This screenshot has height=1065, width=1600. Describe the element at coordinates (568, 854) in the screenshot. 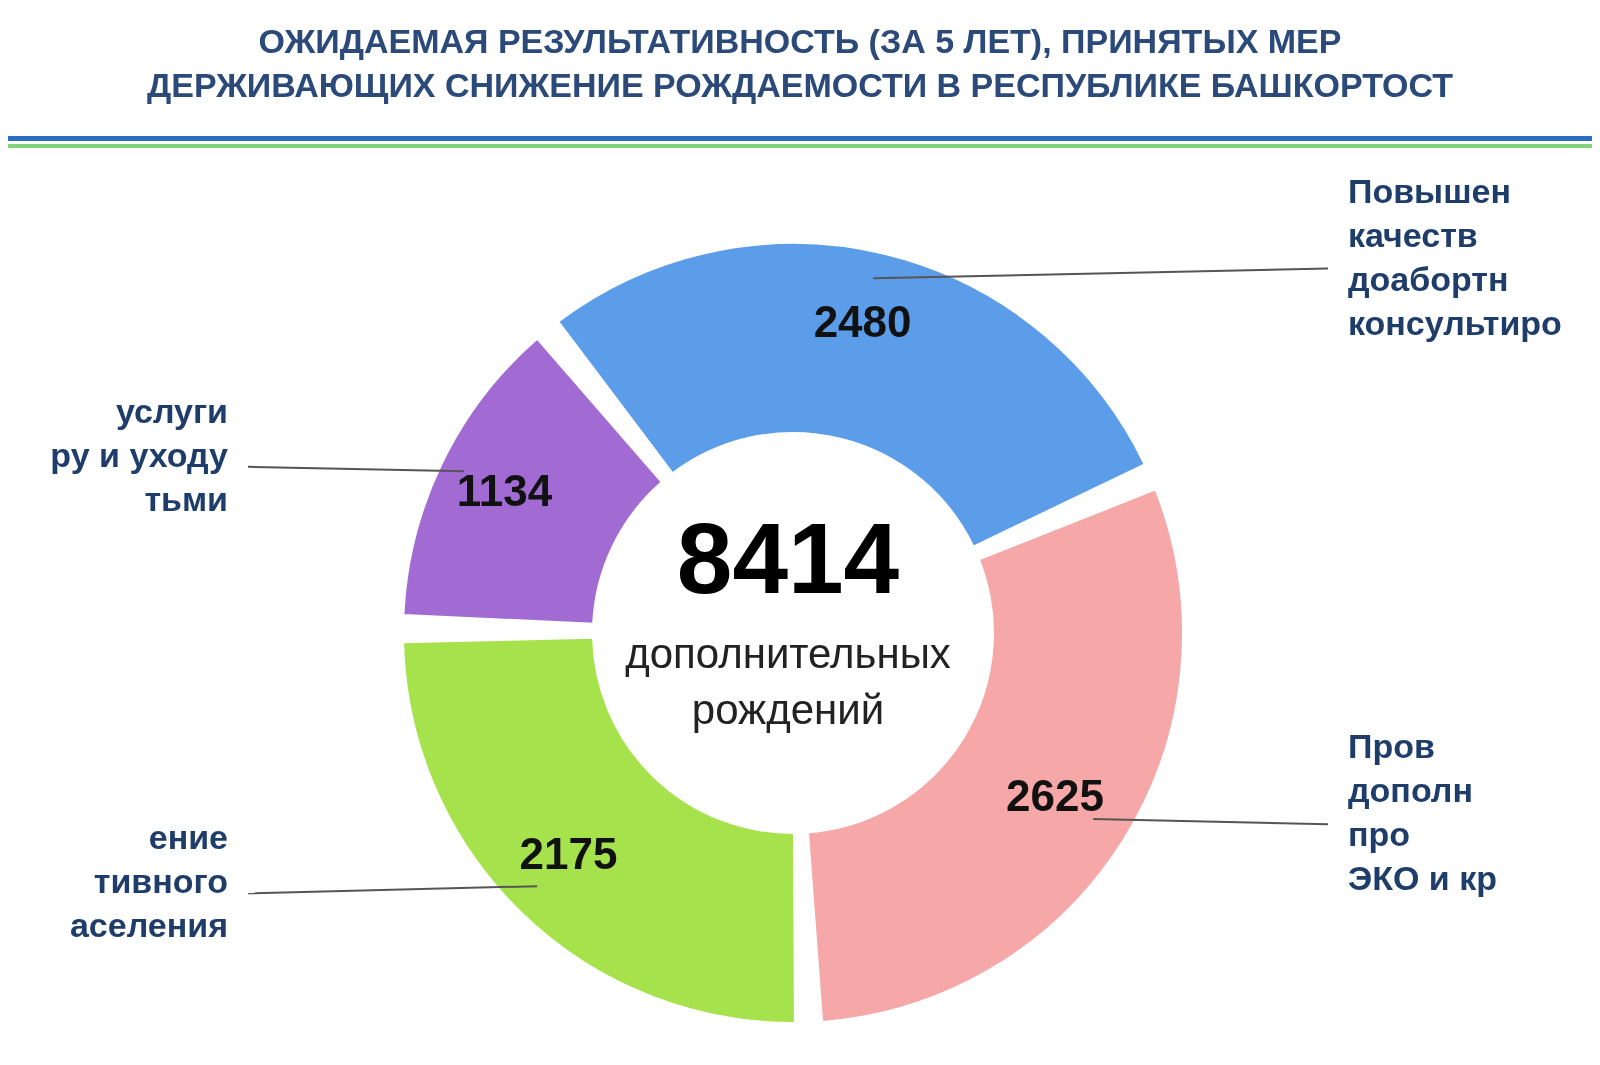

I see `data-label: 2175` at that location.